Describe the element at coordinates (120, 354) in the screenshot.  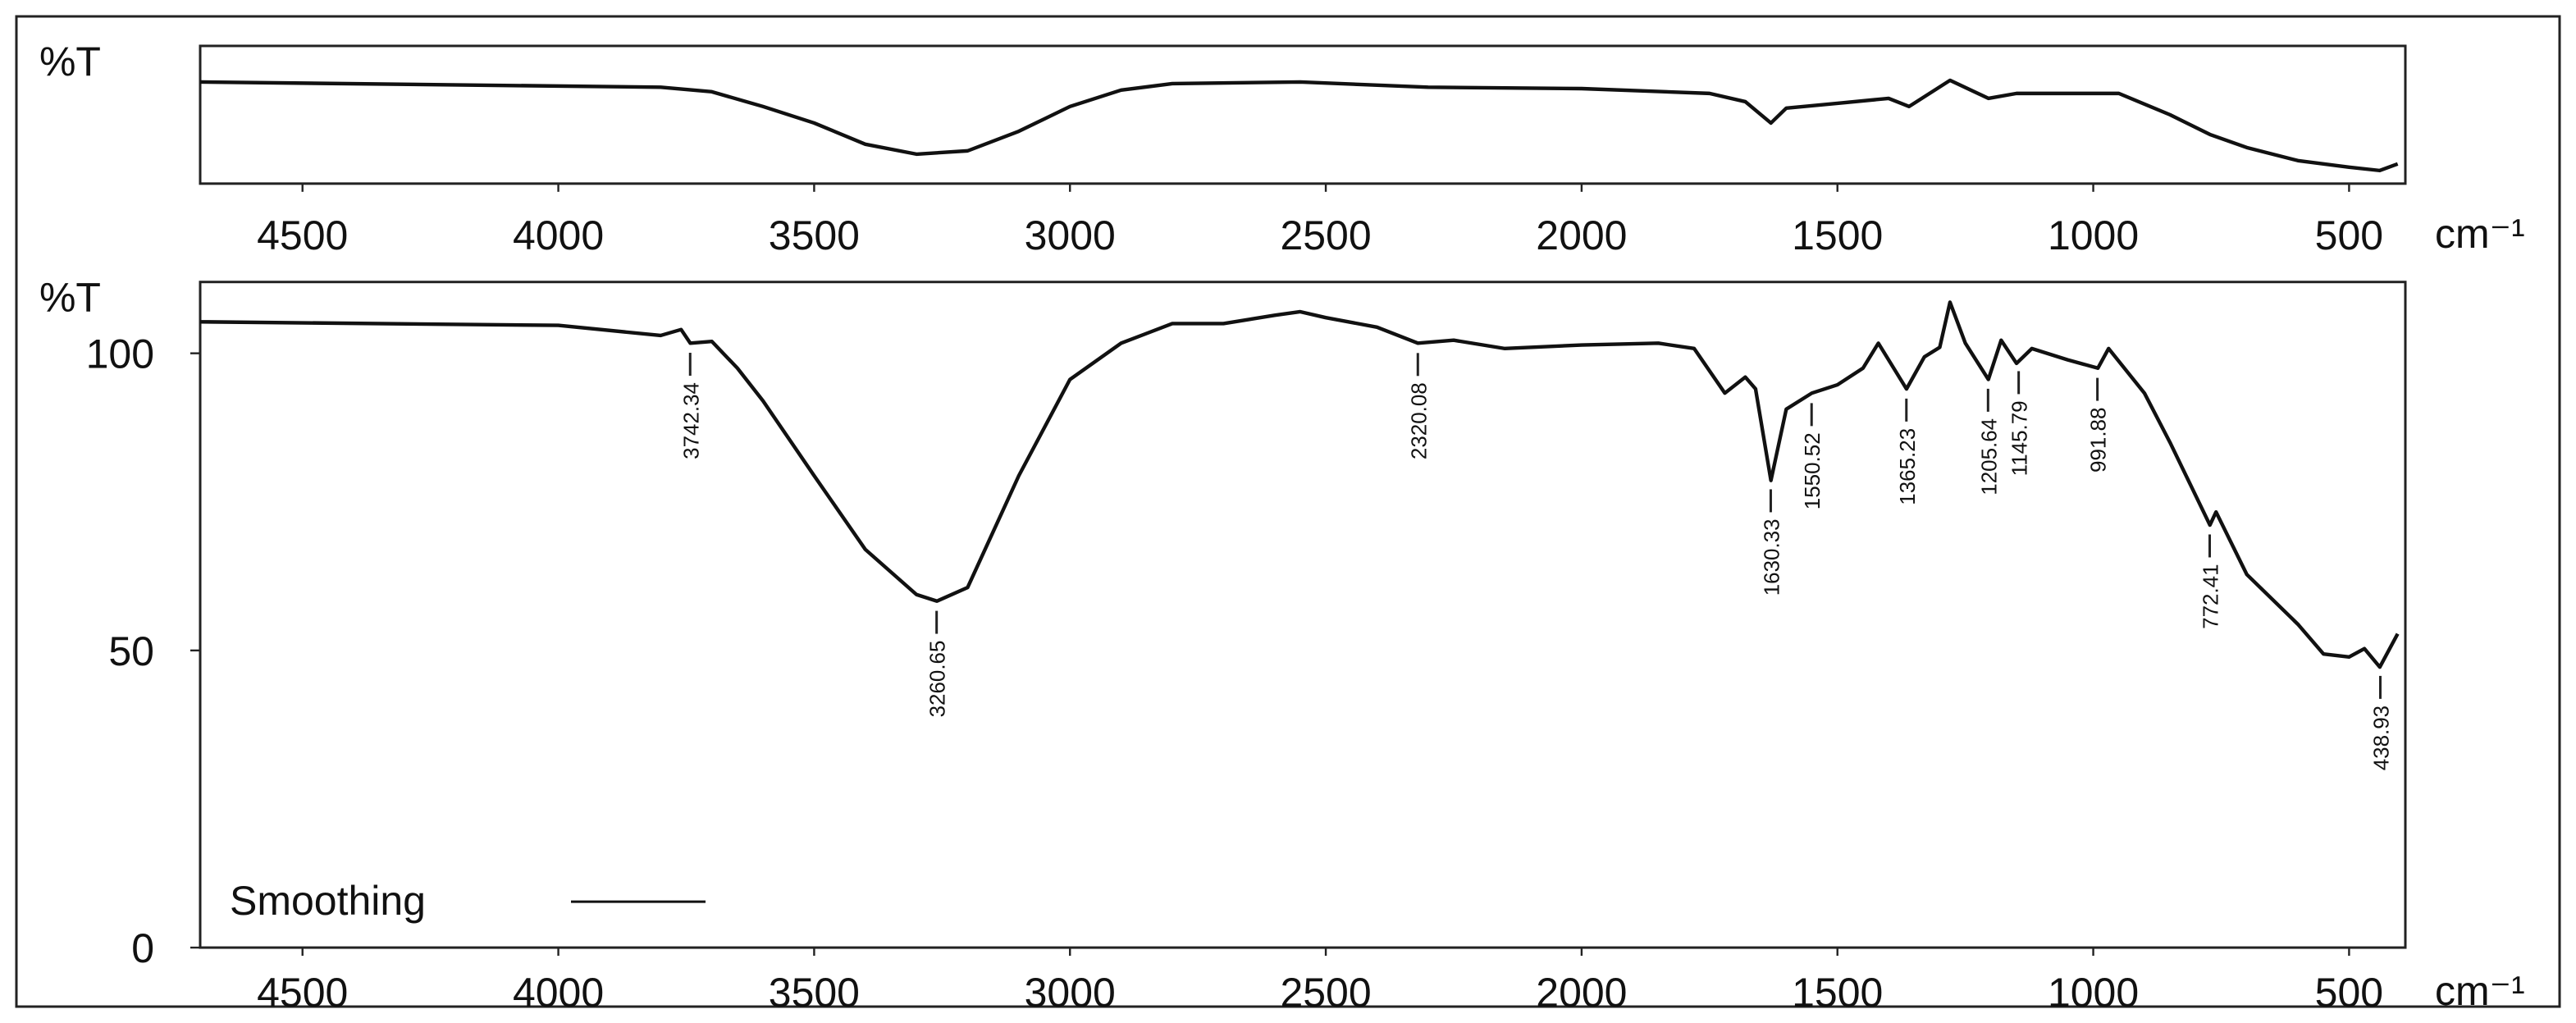
I see `y-tick-label: 100` at that location.